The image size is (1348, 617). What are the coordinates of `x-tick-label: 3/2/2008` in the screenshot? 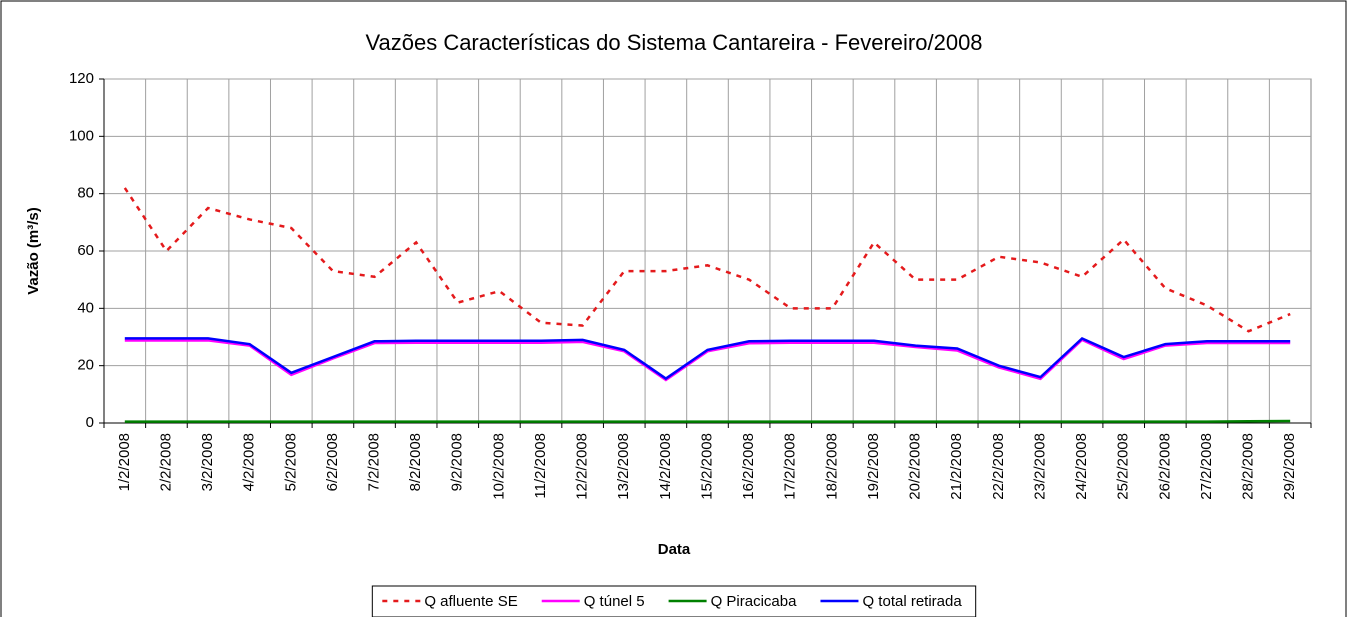 It's located at (207, 462).